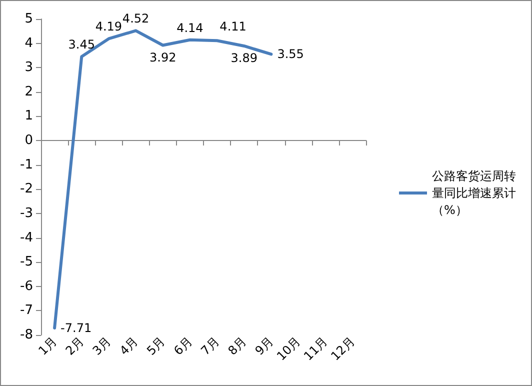 The height and width of the screenshot is (386, 532). I want to click on x-tick-label: 12月, so click(343, 349).